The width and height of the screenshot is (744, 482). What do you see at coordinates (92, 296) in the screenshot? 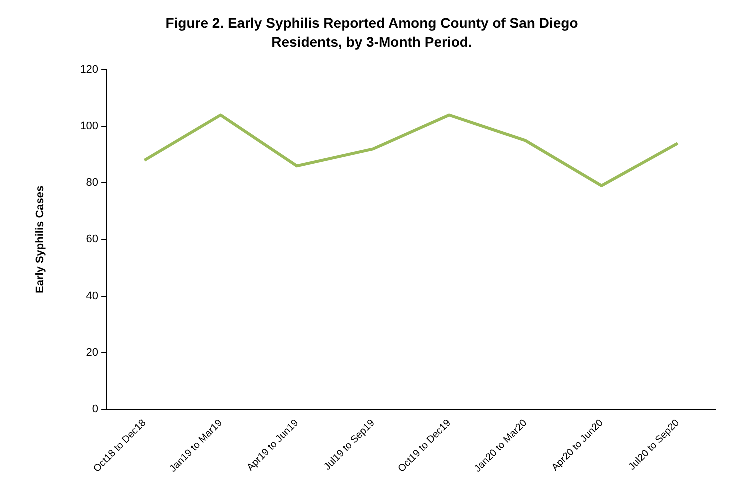
I see `y-tick-label: 40` at bounding box center [92, 296].